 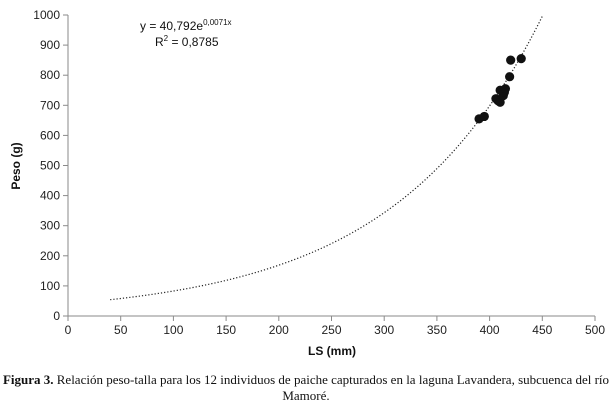 What do you see at coordinates (173, 330) in the screenshot?
I see `x-tick-label: 100` at bounding box center [173, 330].